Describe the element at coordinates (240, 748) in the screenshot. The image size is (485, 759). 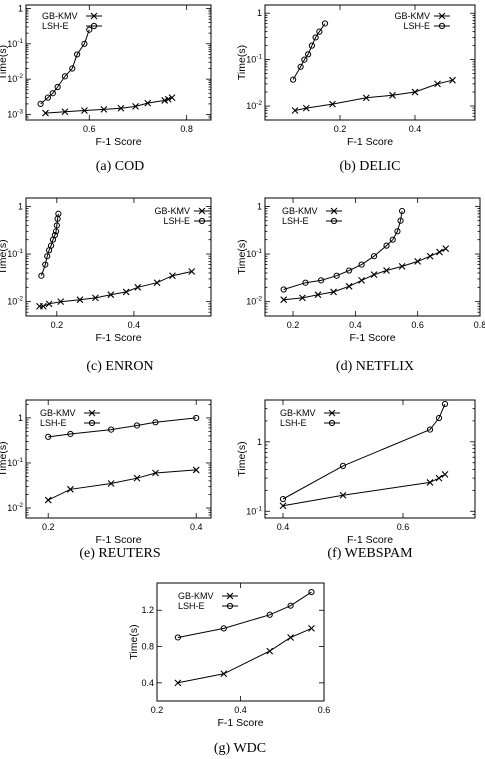
I see `figure-caption-g: (g) WDC` at that location.